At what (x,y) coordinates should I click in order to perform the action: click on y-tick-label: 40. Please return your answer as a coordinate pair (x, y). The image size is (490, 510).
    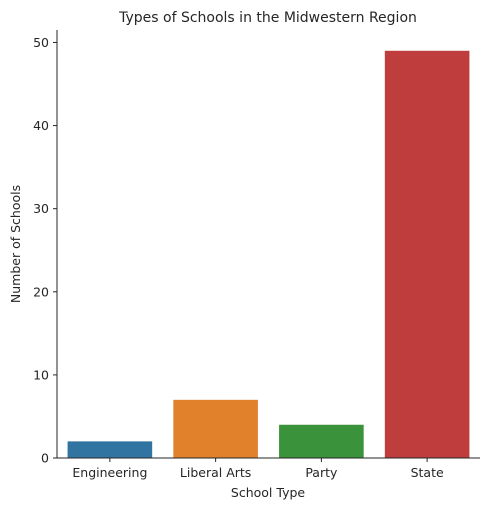
    Looking at the image, I should click on (41, 125).